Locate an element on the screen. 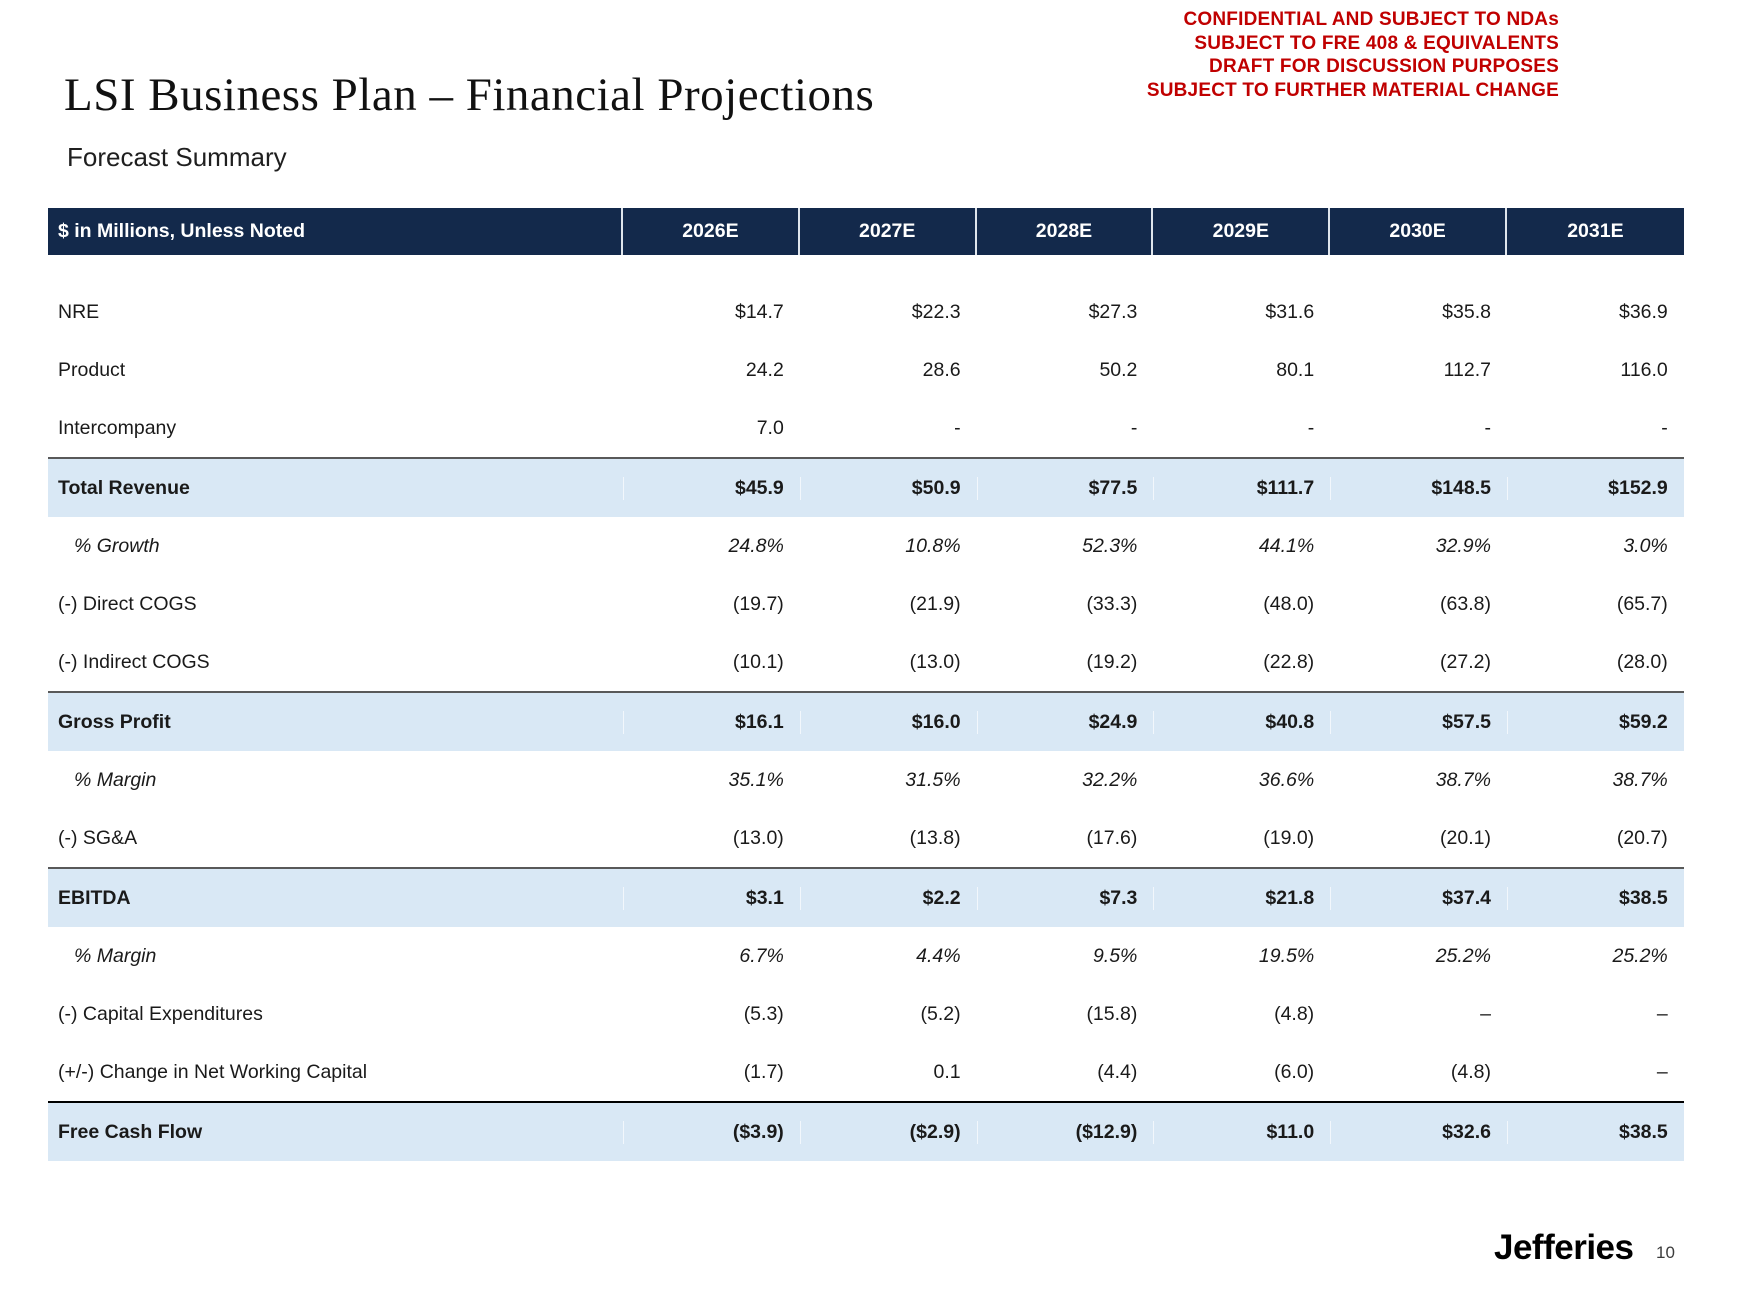 The image size is (1739, 1304). table-header-units-label: $ in Millions, Unless Noted is located at coordinates (335, 231).